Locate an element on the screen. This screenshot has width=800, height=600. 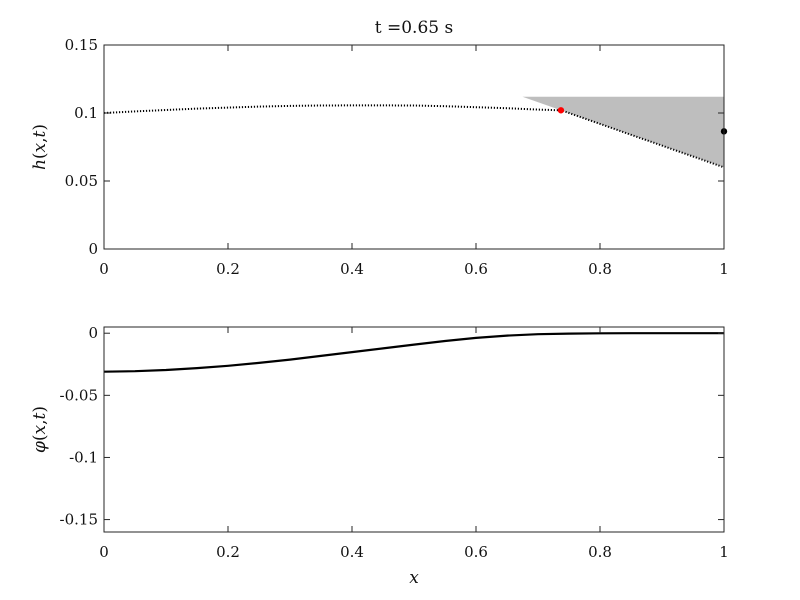
y-tick-label: -0.05 is located at coordinates (79, 395).